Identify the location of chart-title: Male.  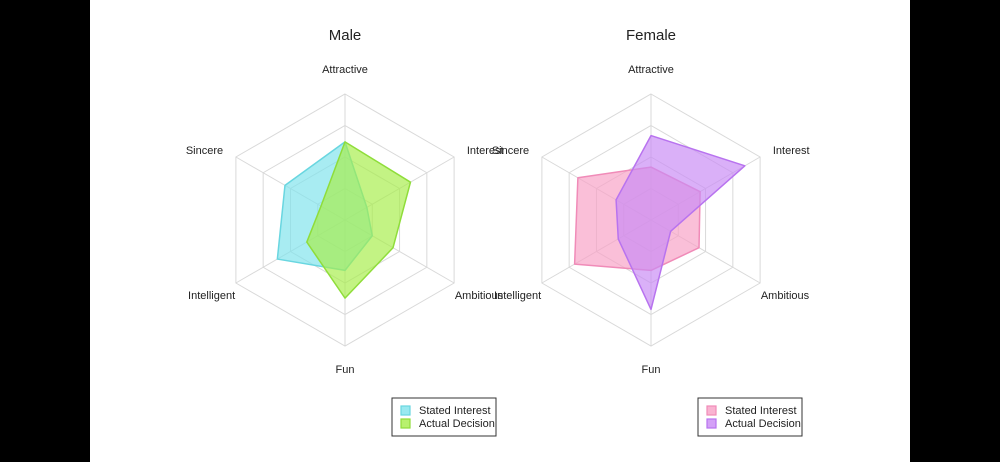
(345, 35).